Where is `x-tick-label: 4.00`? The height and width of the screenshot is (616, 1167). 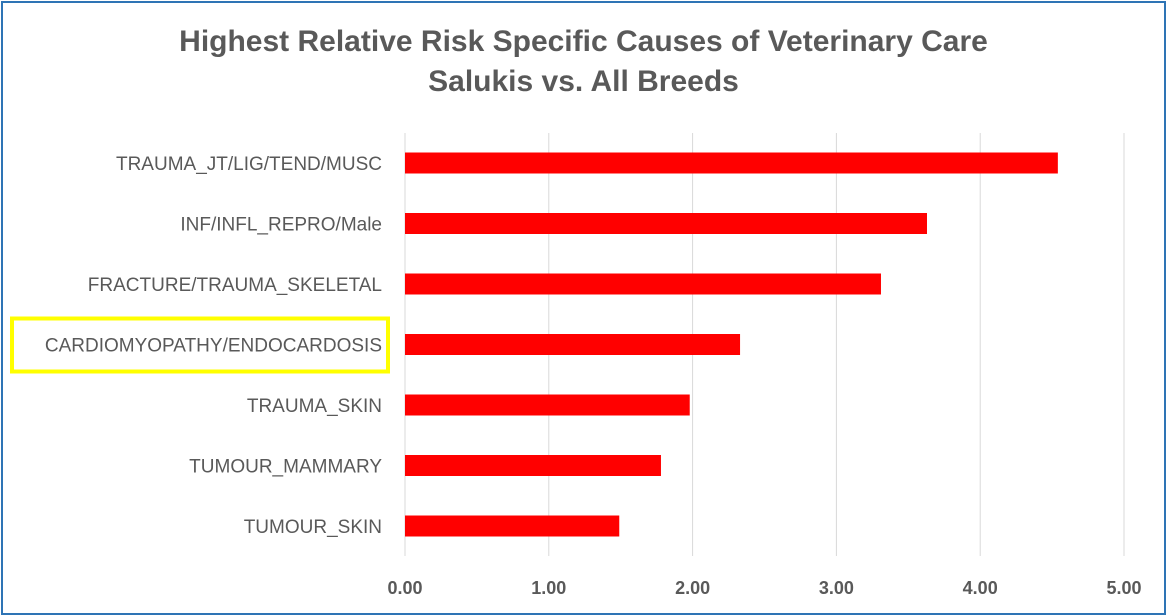 x-tick-label: 4.00 is located at coordinates (980, 588).